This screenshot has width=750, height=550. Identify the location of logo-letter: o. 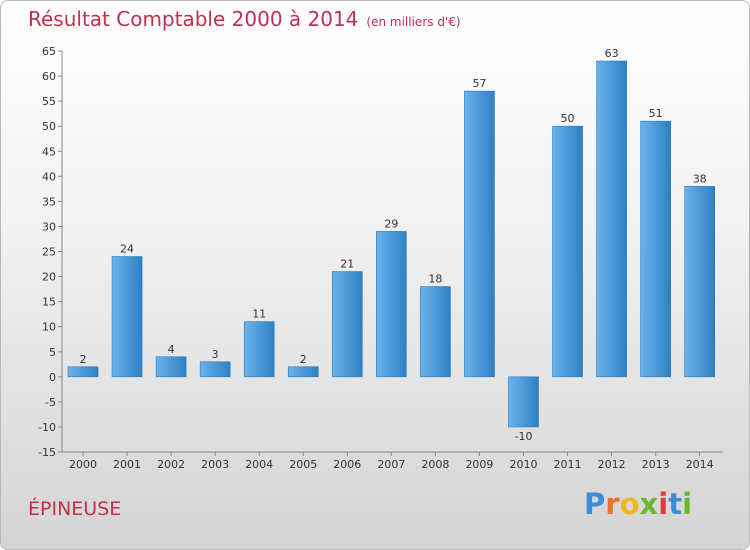
(629, 504).